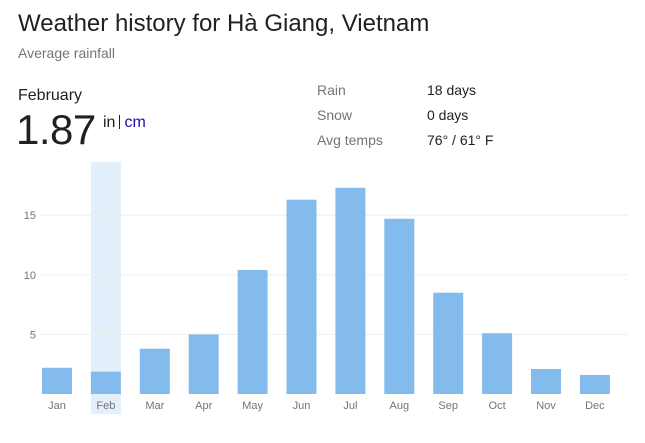  I want to click on y-tick-label: 5, so click(33, 335).